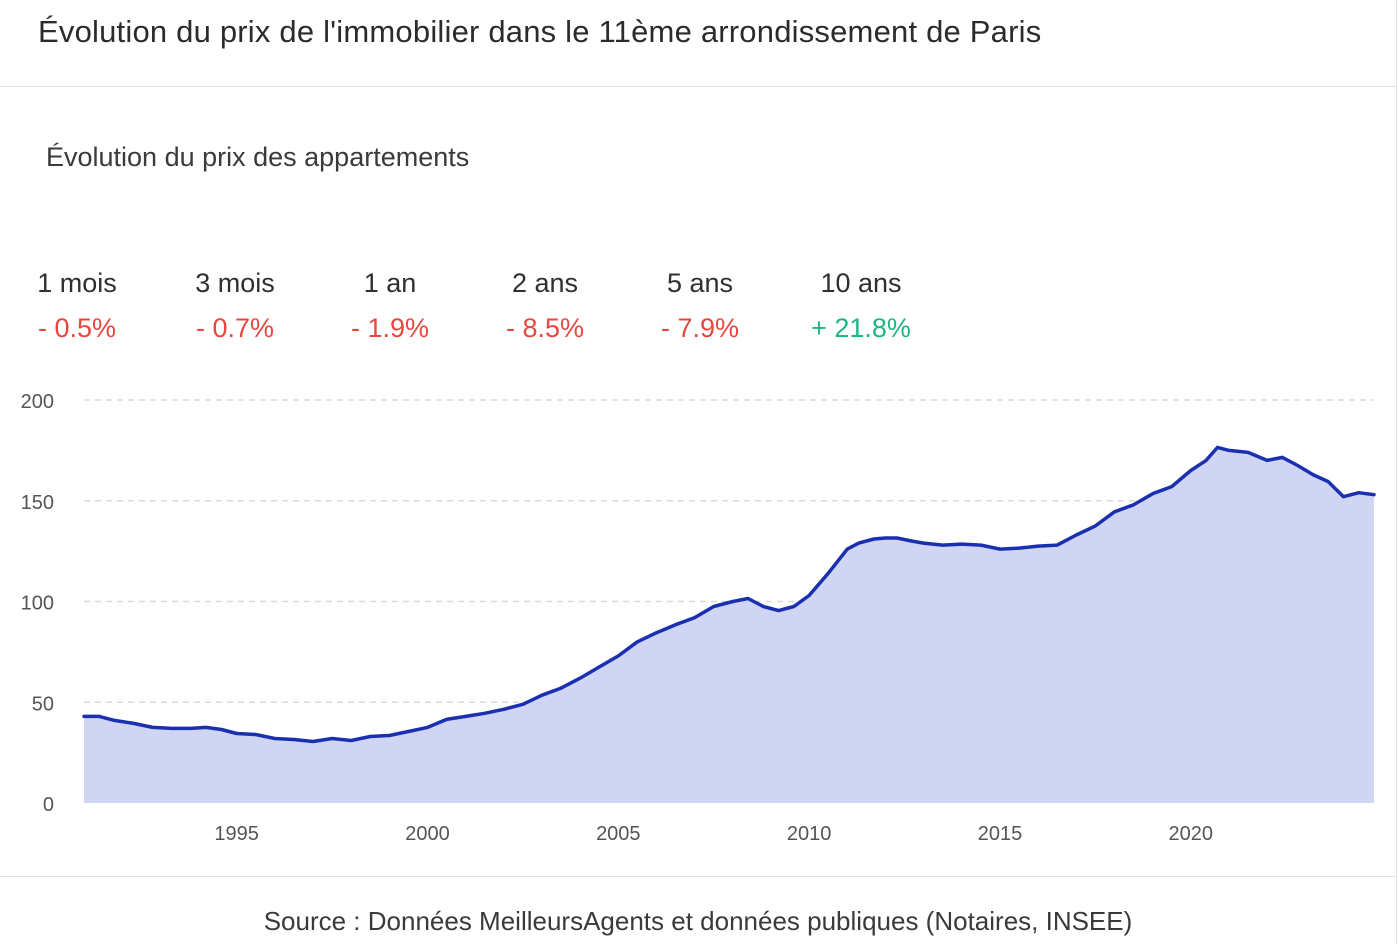 Image resolution: width=1398 pixels, height=944 pixels. Describe the element at coordinates (37, 604) in the screenshot. I see `y-tick-label: 100` at that location.